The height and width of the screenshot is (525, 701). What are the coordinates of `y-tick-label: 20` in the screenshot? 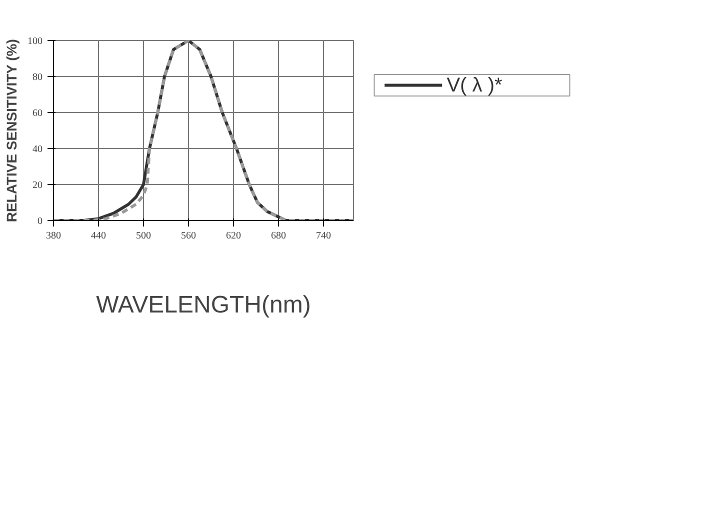 It's located at (37, 185).